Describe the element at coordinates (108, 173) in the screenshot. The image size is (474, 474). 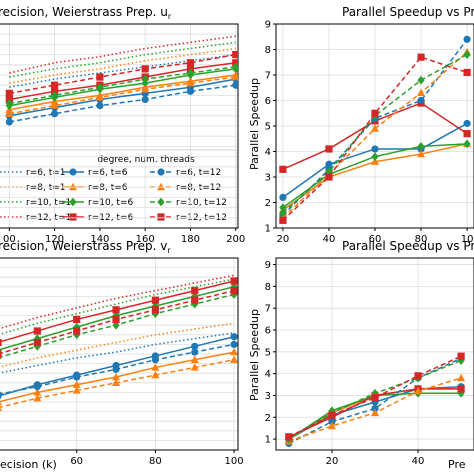
I see `legend-label: r=6, t=6` at that location.